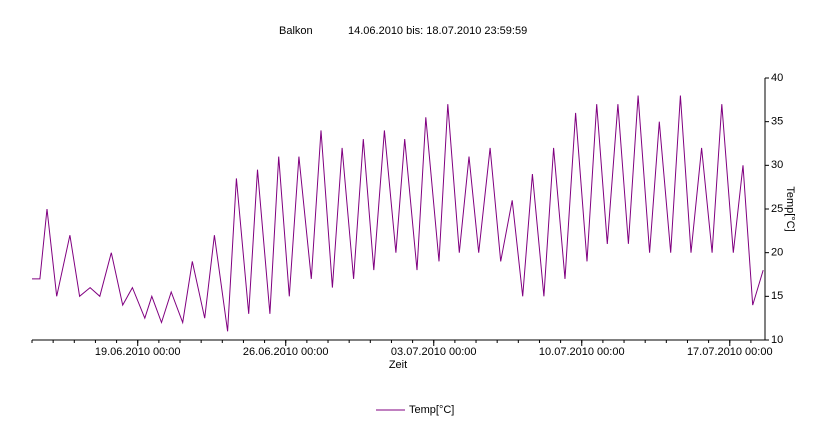 The width and height of the screenshot is (832, 440). I want to click on x-axis-label: Zeit, so click(398, 365).